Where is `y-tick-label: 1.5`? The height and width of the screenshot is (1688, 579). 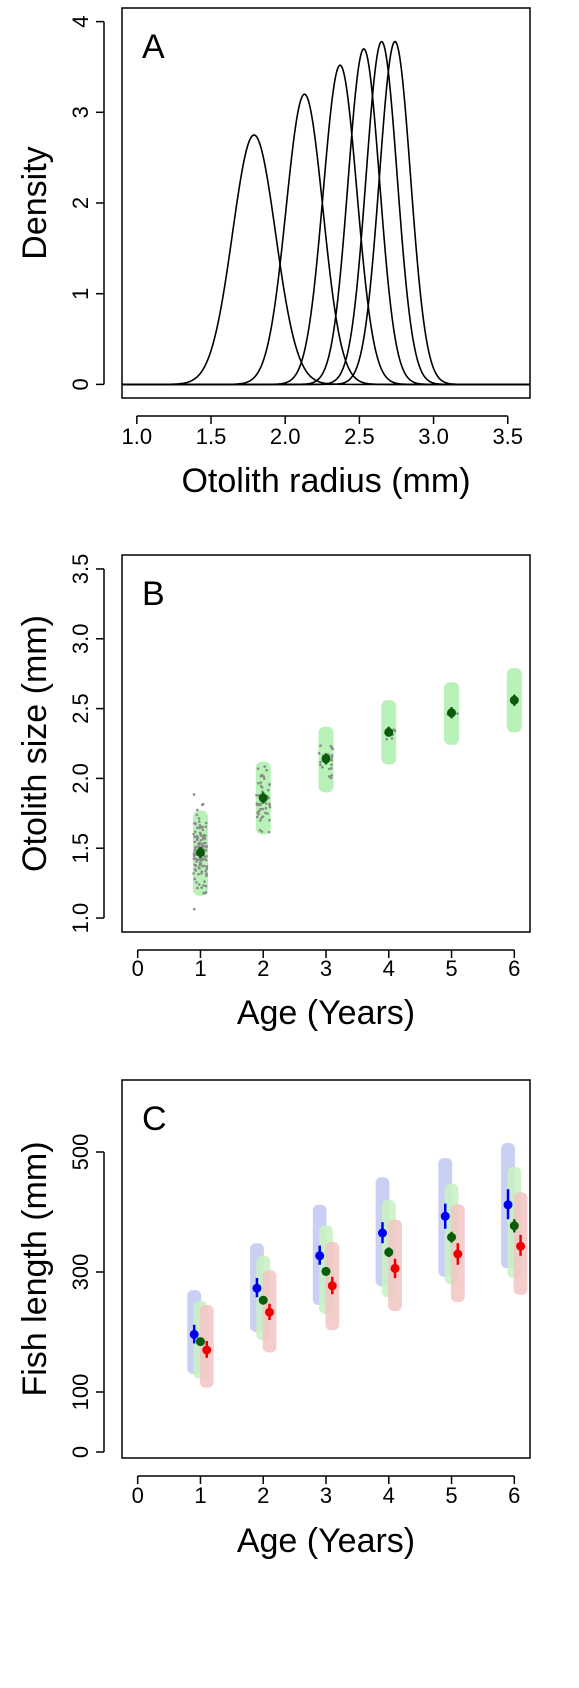 y-tick-label: 1.5 is located at coordinates (80, 848).